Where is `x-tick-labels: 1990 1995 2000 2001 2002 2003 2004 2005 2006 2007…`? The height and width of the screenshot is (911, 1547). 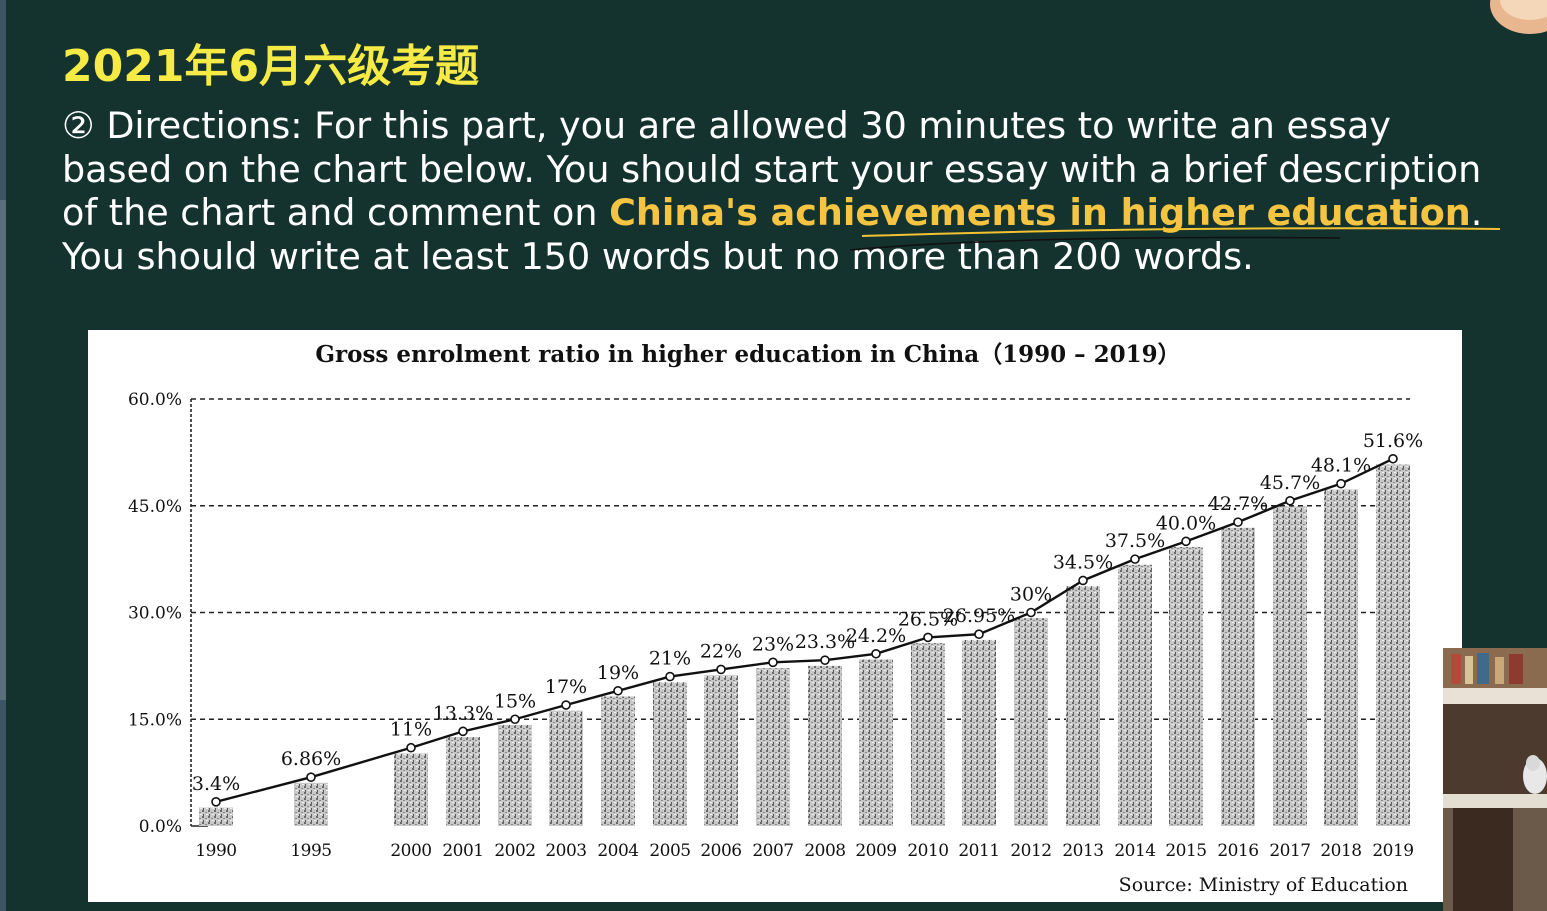 x-tick-labels: 1990 1995 2000 2001 2002 2003 2004 2005 2006 2007… is located at coordinates (804, 851).